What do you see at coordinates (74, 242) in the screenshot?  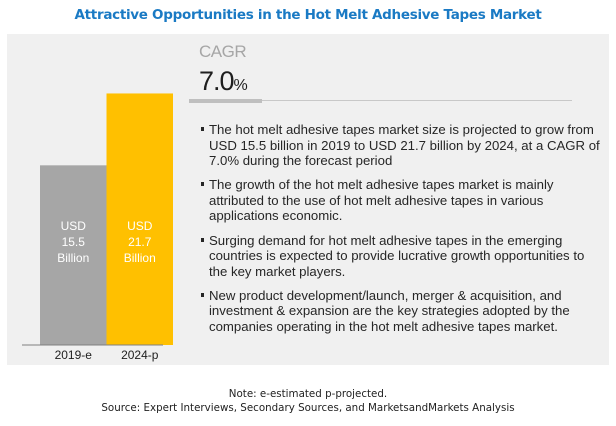 I see `bar-data-label: 15.5` at bounding box center [74, 242].